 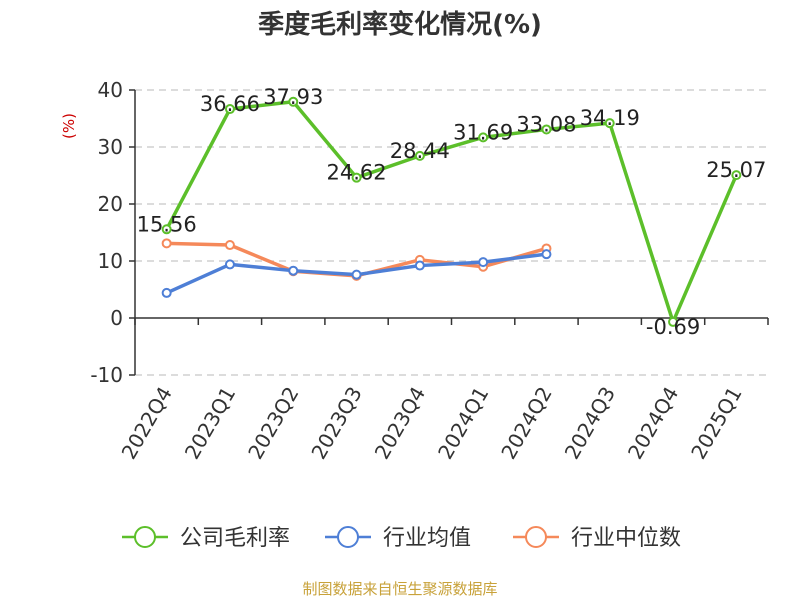 What do you see at coordinates (147, 423) in the screenshot?
I see `x-tick-label: 2022Q4` at bounding box center [147, 423].